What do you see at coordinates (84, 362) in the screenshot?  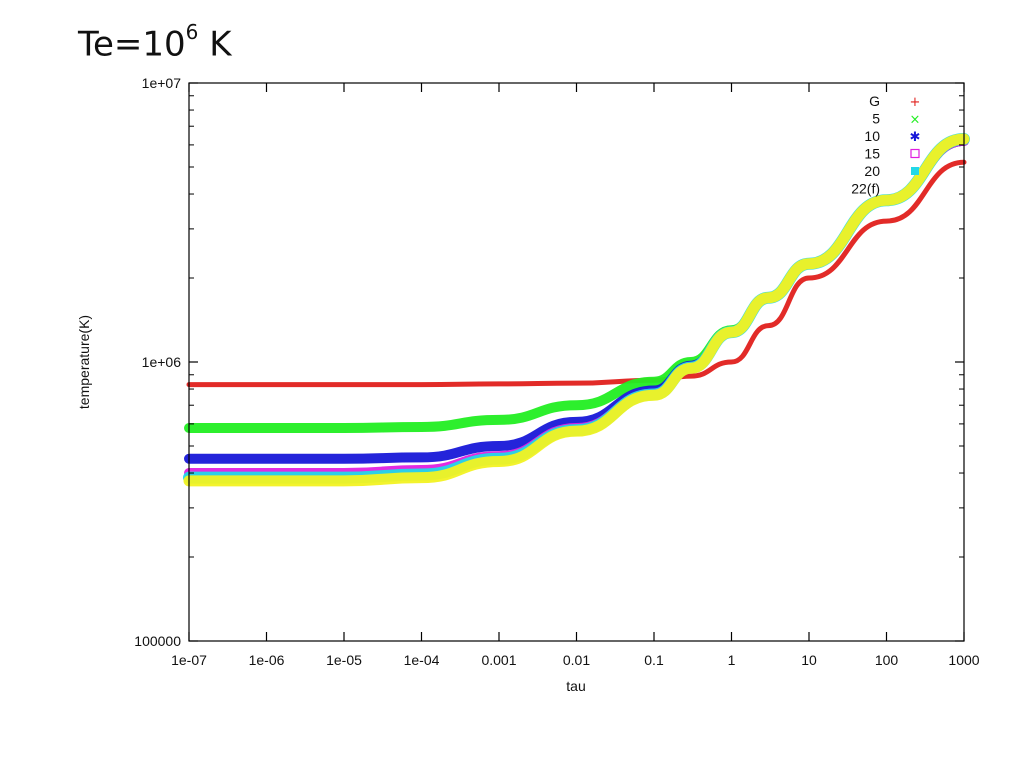 I see `y-axis-label: temperature(K)` at bounding box center [84, 362].